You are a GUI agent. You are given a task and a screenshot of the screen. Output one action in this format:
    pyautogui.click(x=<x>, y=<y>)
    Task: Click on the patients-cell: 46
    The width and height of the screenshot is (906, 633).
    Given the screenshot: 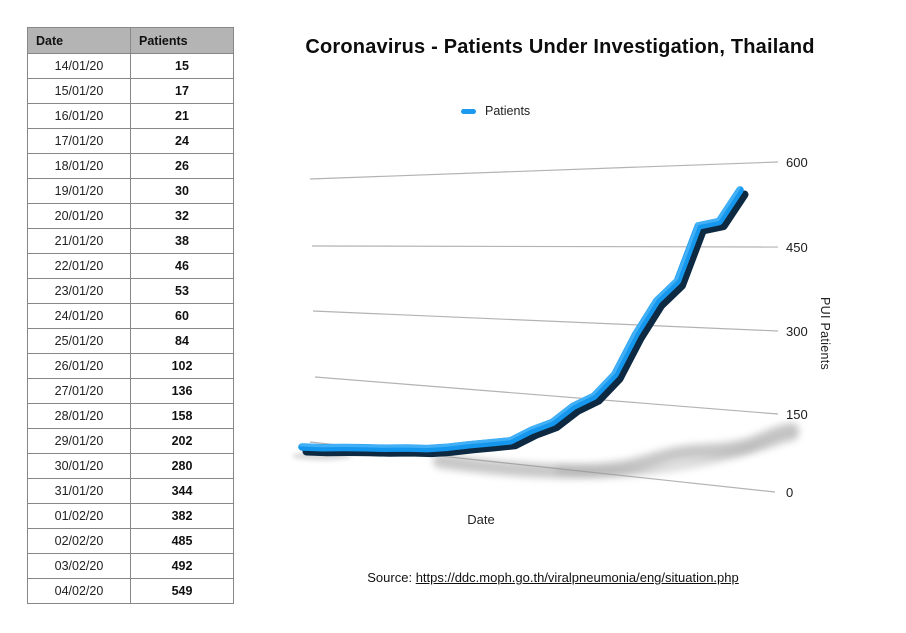 What is the action you would take?
    pyautogui.click(x=182, y=266)
    